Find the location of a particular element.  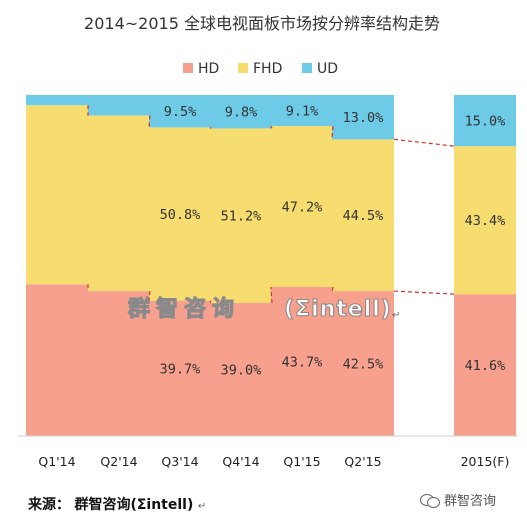

data-label-hd-q4-14: 39.0% is located at coordinates (241, 371).